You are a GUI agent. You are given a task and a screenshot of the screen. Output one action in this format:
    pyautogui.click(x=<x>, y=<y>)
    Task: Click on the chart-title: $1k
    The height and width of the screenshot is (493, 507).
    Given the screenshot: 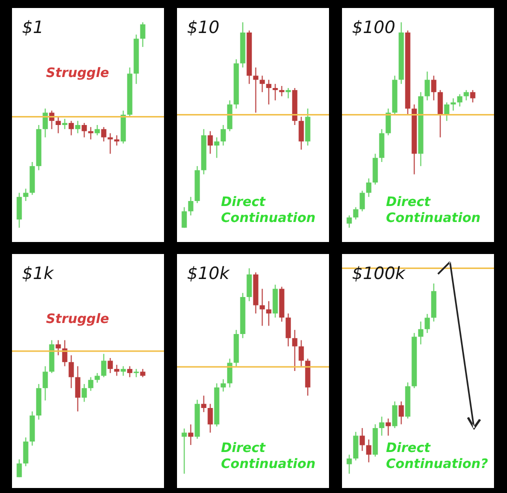 What is the action you would take?
    pyautogui.click(x=38, y=274)
    